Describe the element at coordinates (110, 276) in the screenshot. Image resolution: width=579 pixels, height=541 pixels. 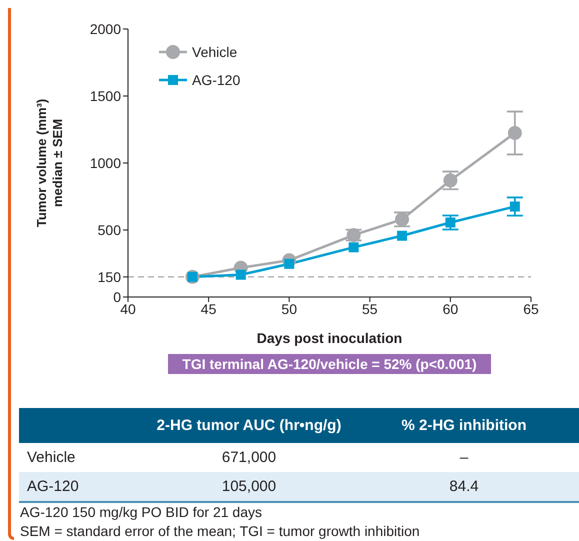
I see `y-tick-label: 150` at that location.